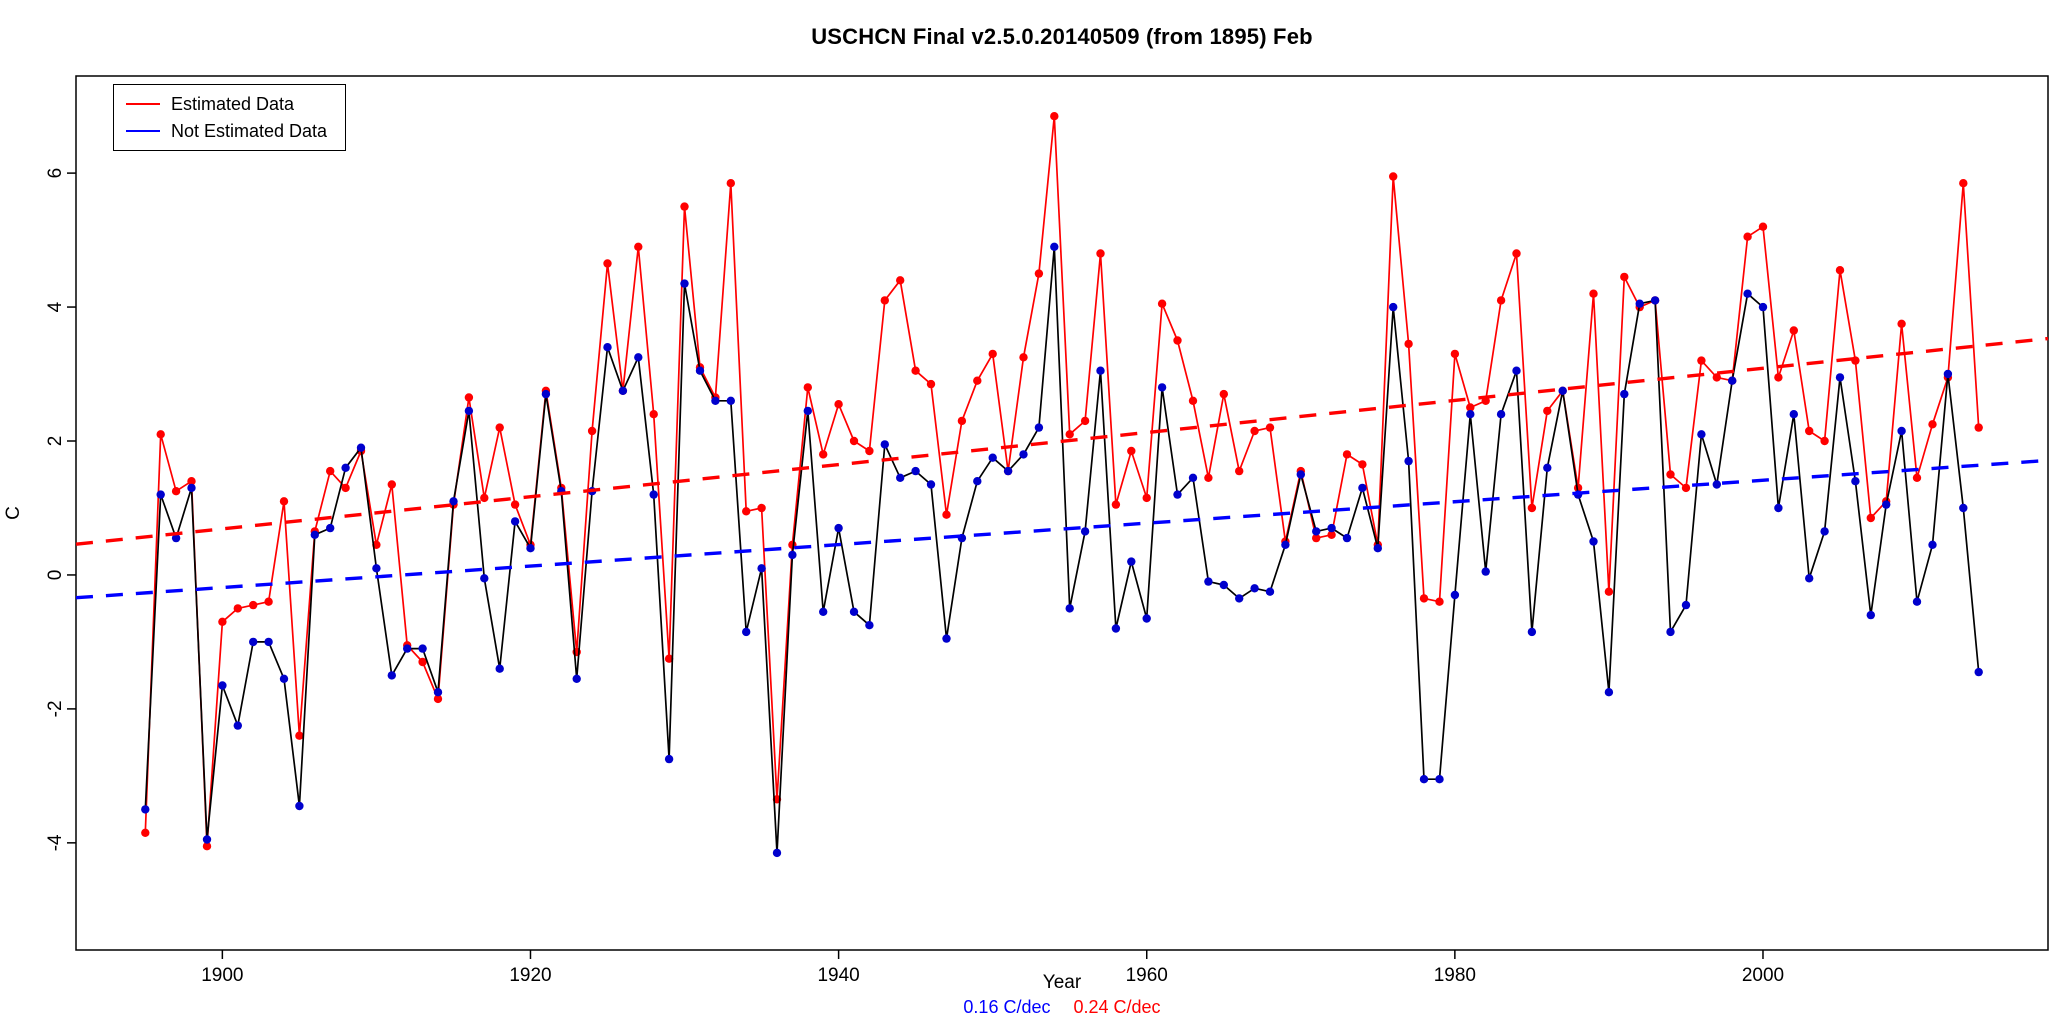 The height and width of the screenshot is (1026, 2054). What do you see at coordinates (249, 131) in the screenshot?
I see `legend-label-not-estimated: Not Estimated Data` at bounding box center [249, 131].